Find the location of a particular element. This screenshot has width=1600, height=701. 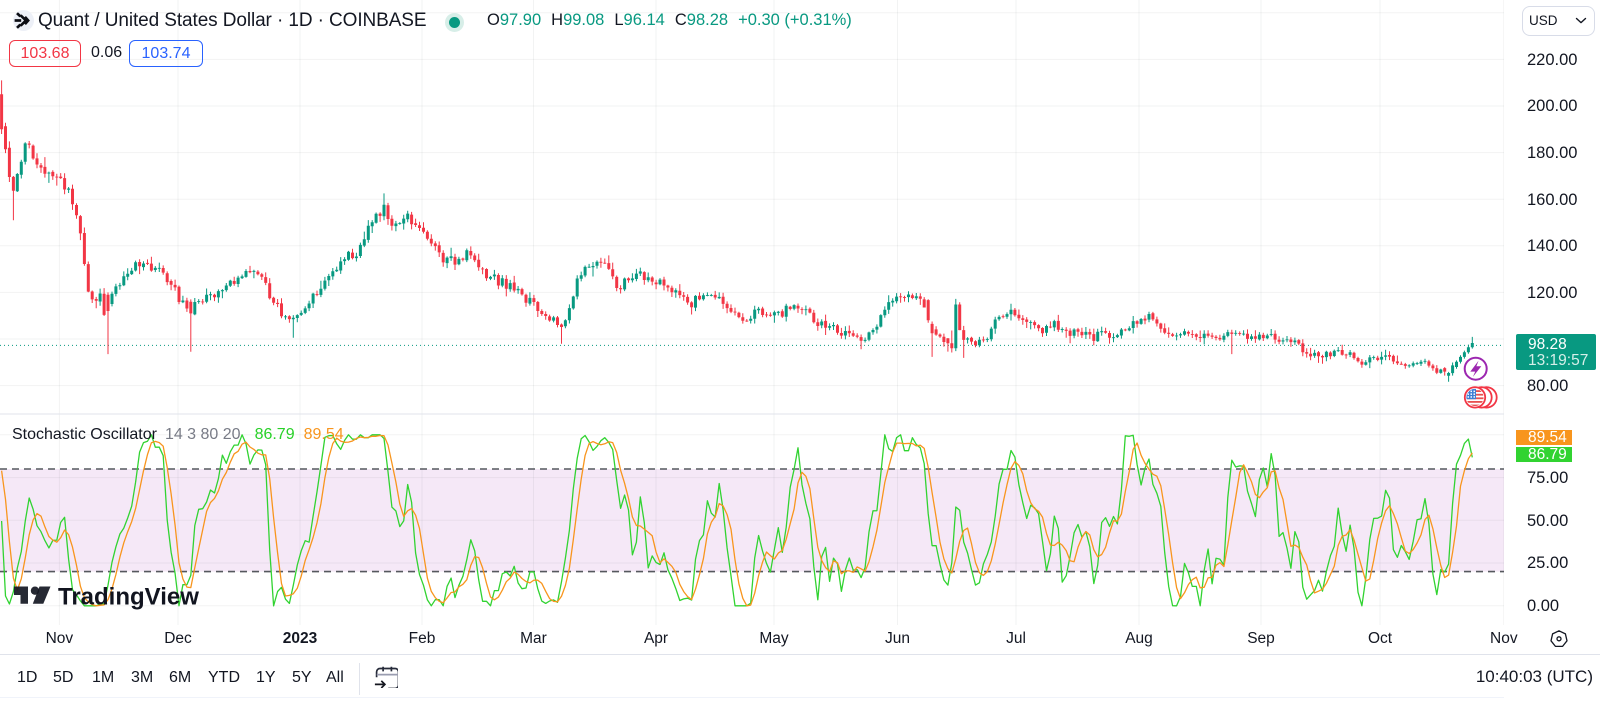

svg-text: TradingView is located at coordinates (128, 597).